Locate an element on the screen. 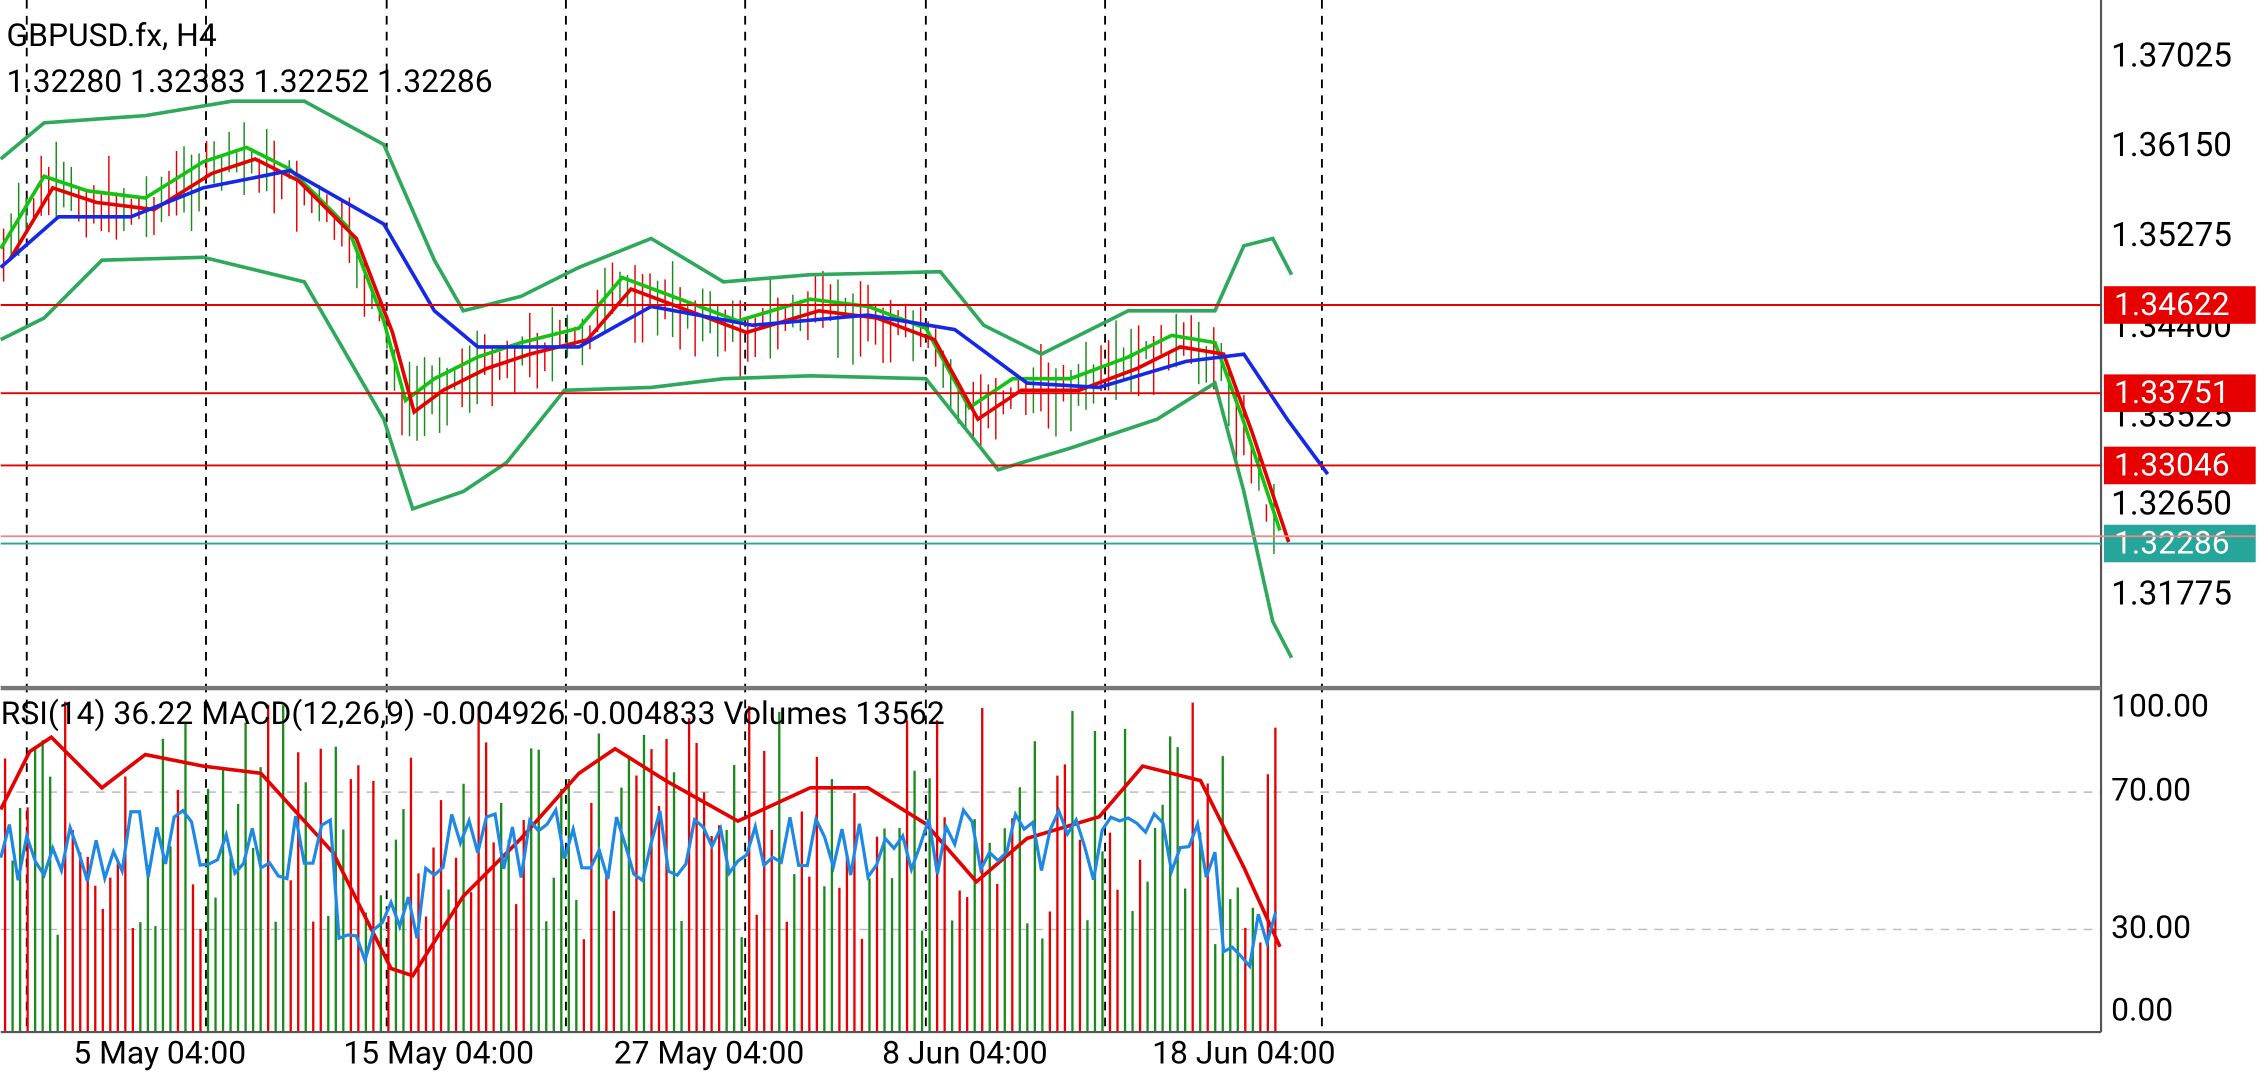 This screenshot has width=2268, height=1074. time-tick-label: 18 Jun 04:00 is located at coordinates (1243, 1053).